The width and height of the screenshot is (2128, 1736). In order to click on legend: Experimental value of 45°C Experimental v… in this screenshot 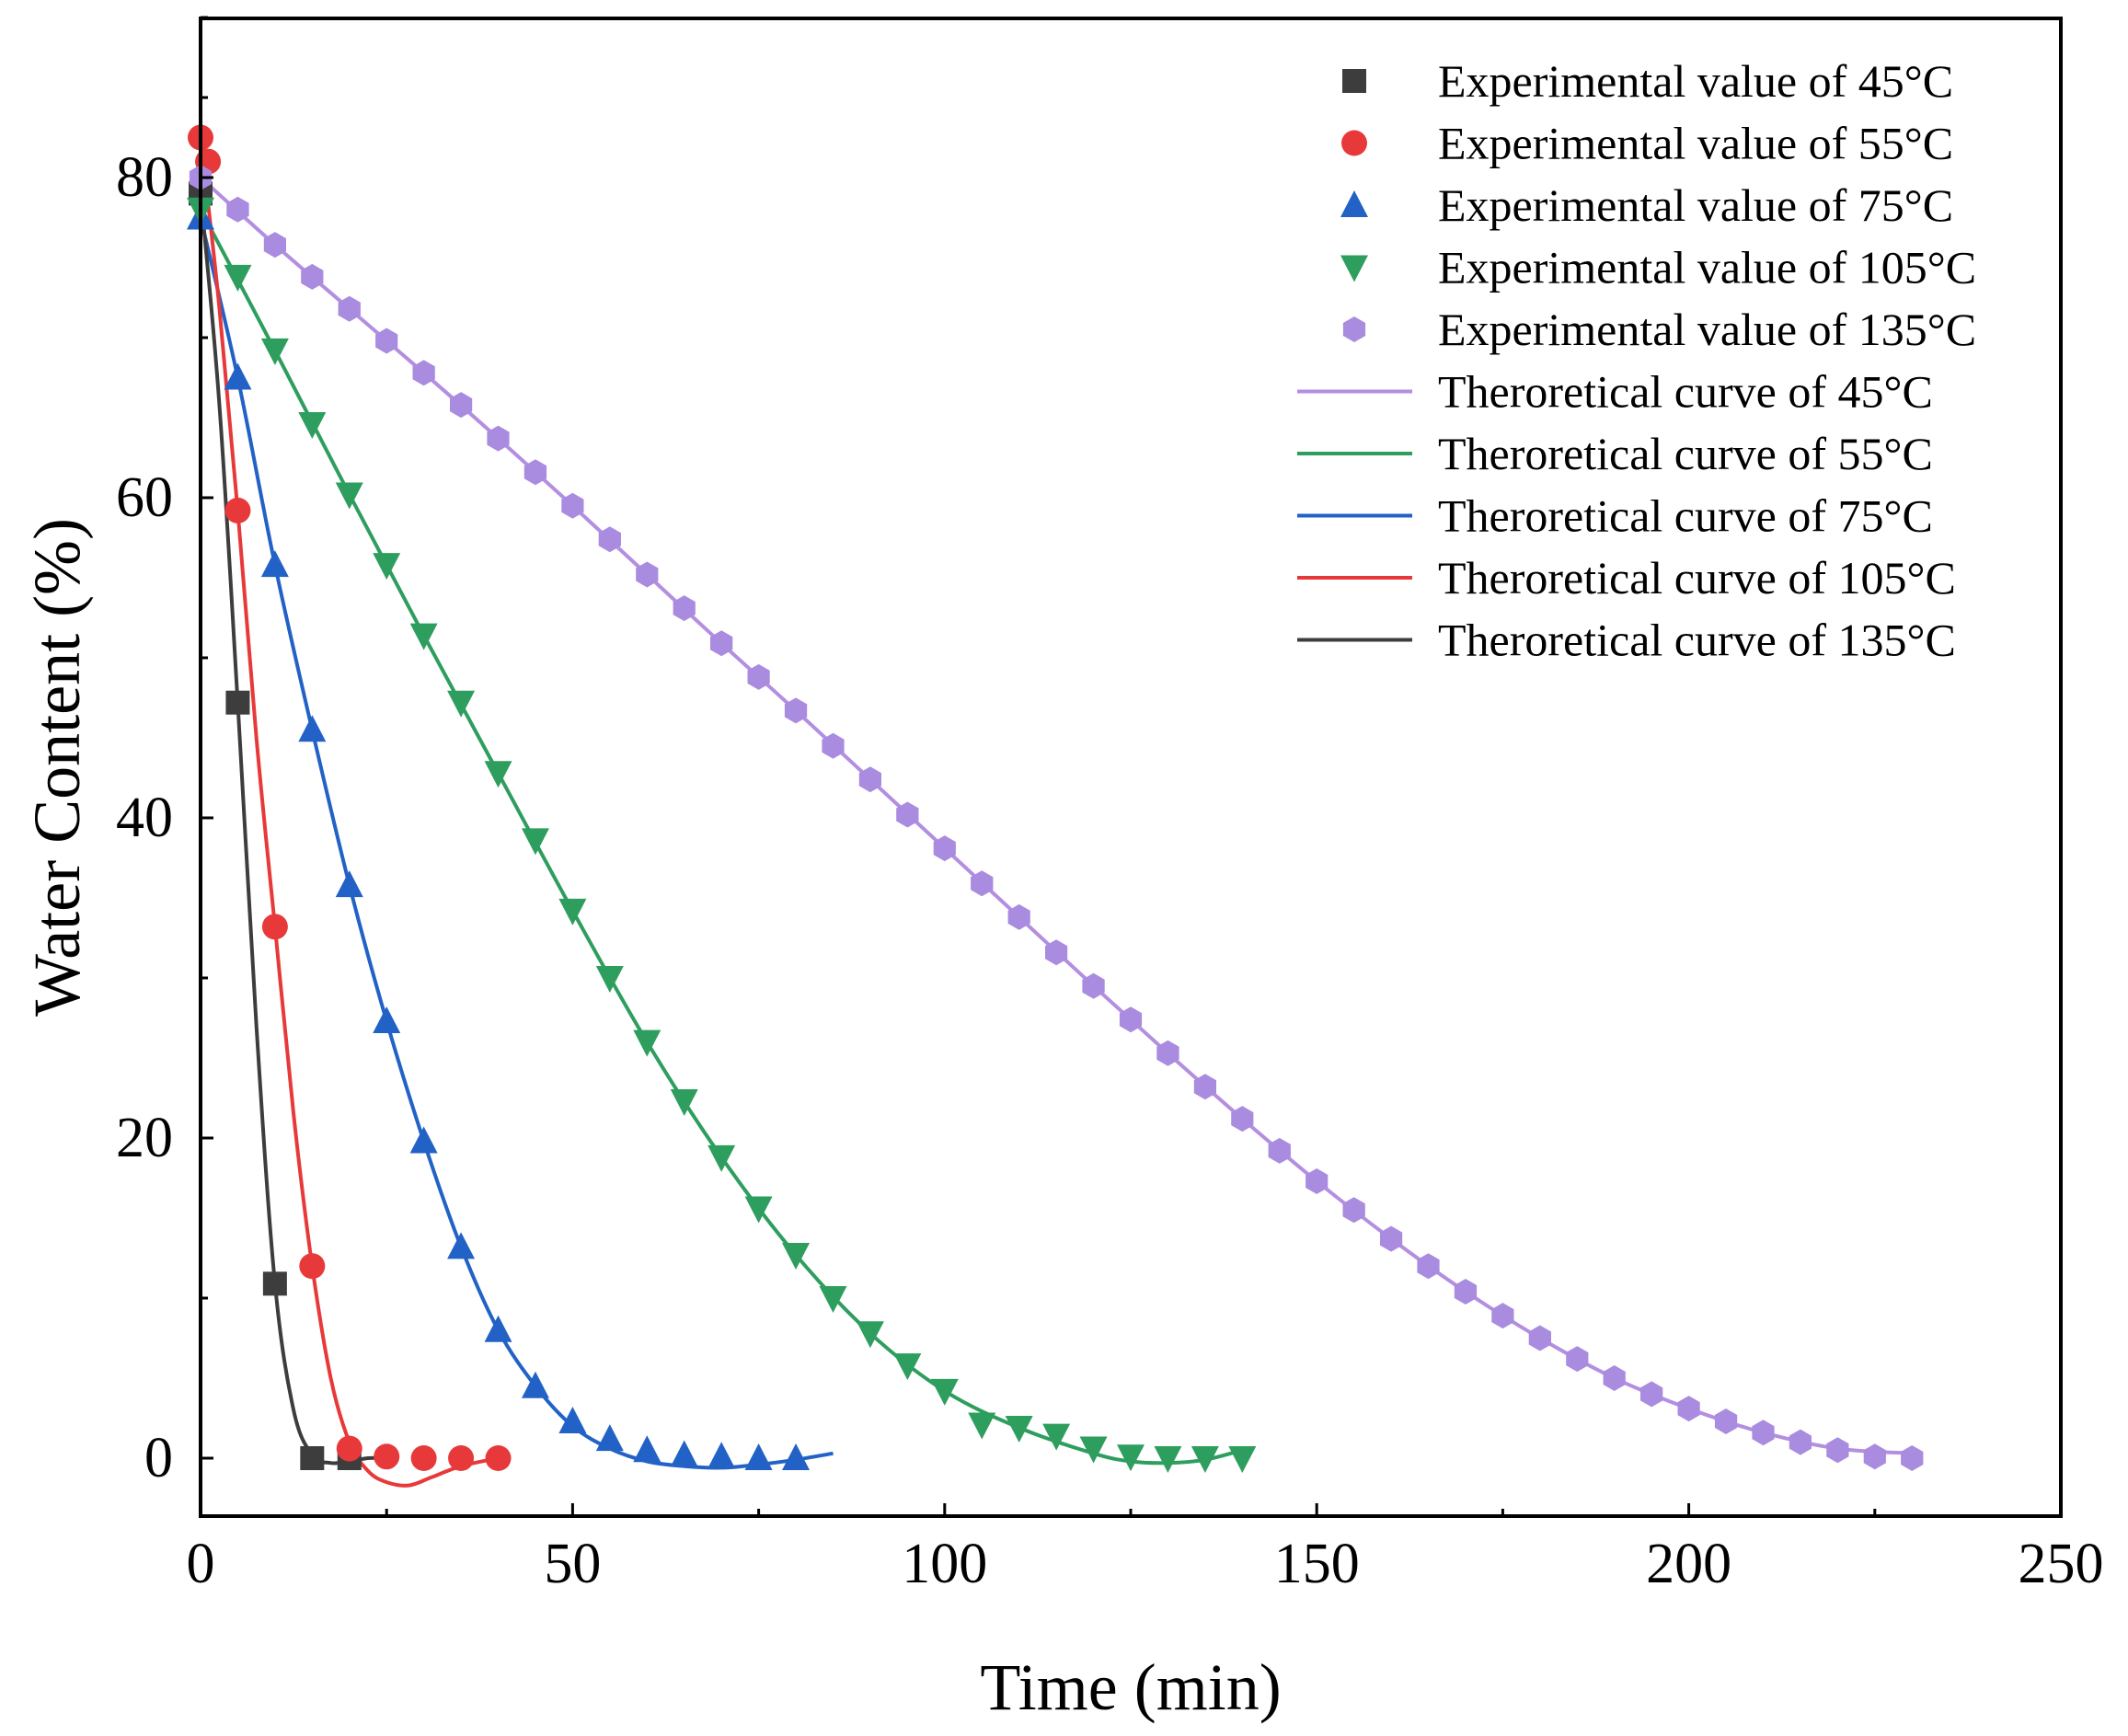, I will do `click(1636, 361)`.